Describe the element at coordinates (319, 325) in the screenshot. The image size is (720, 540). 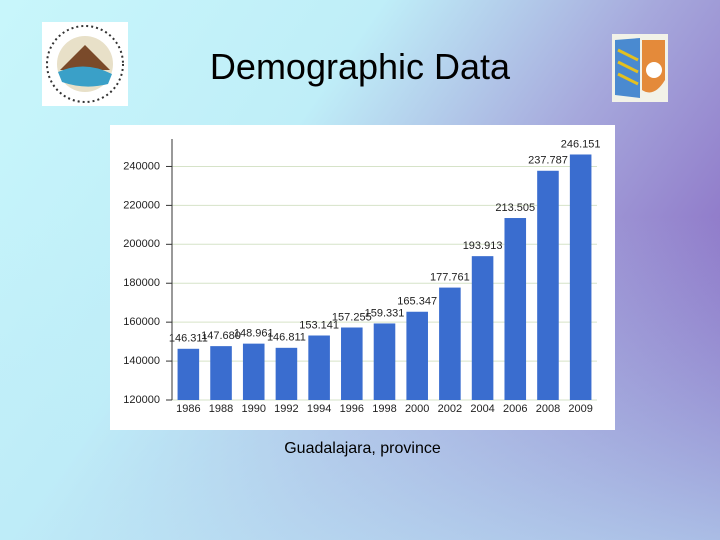
I see `value-label: 153.141` at that location.